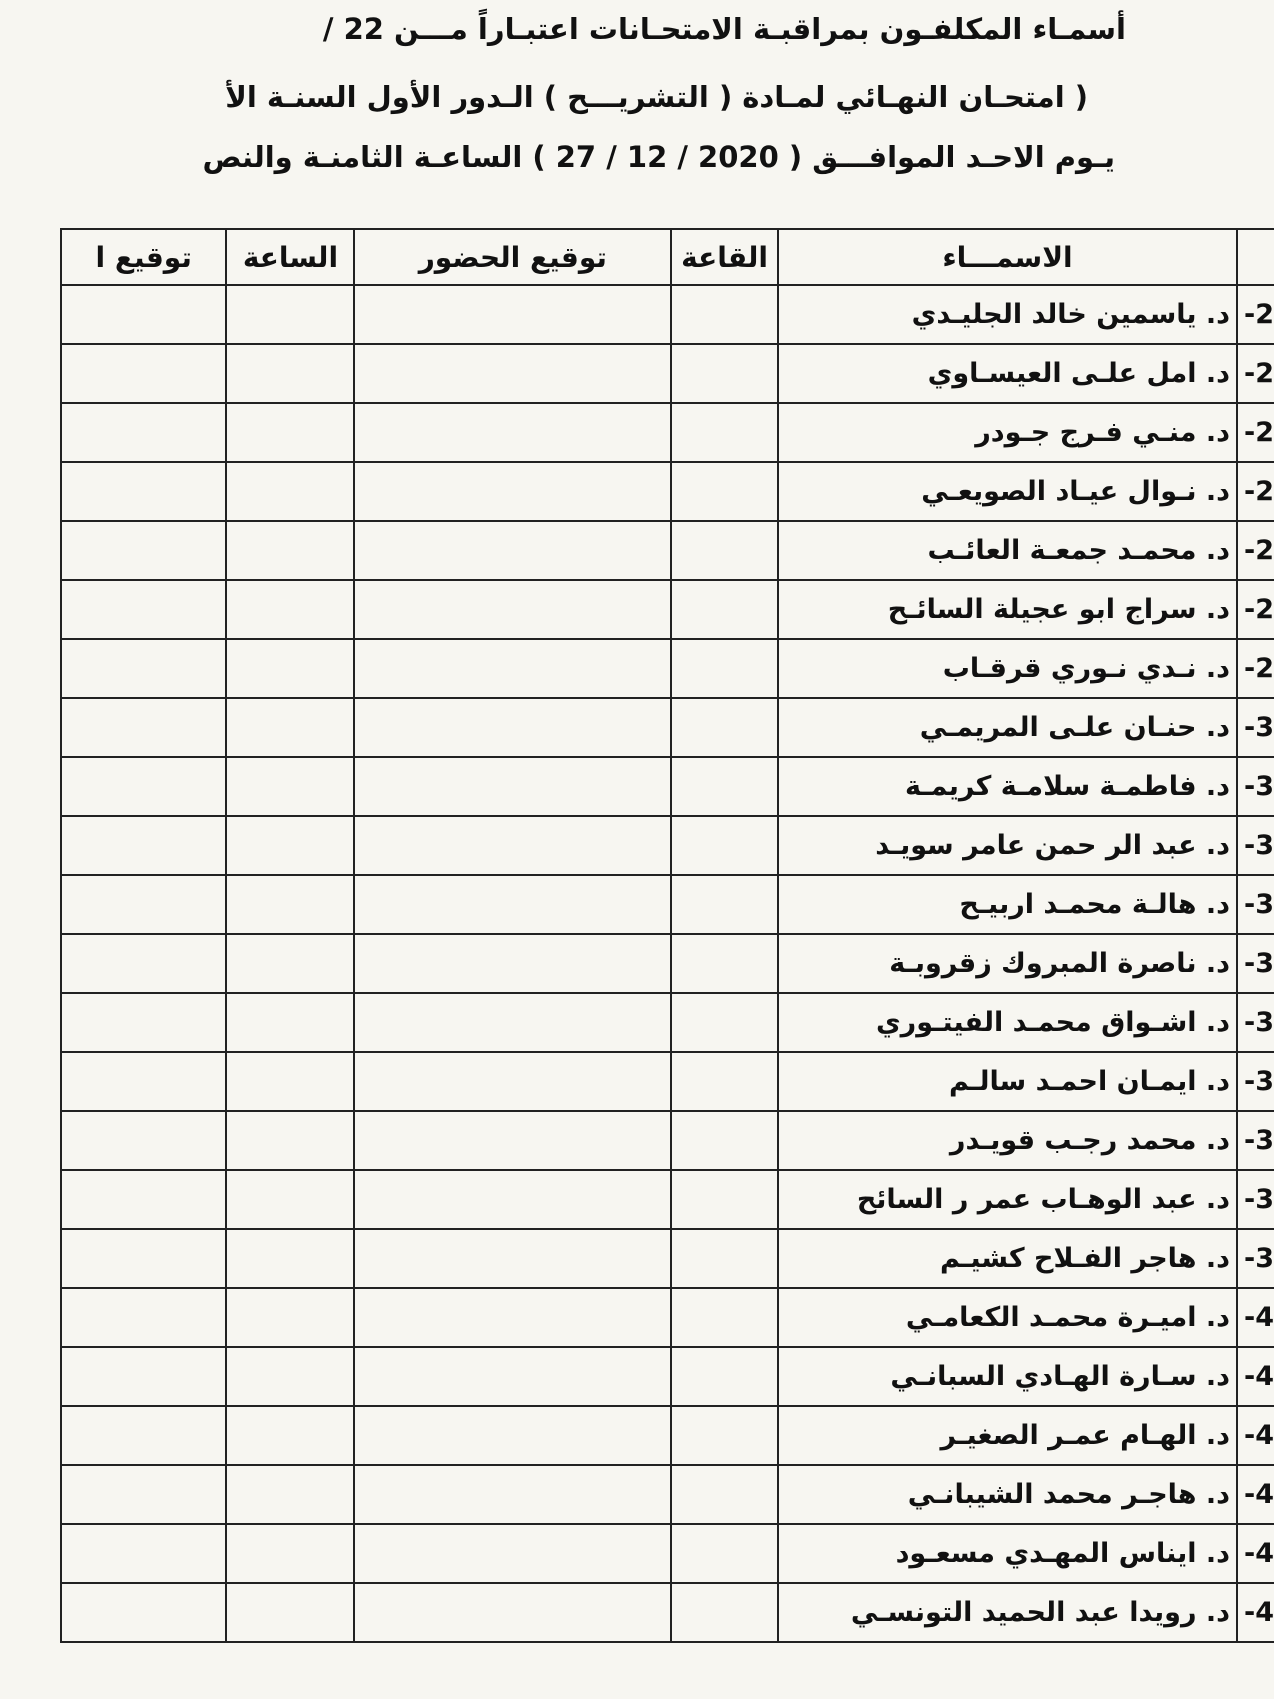 Image resolution: width=1274 pixels, height=1699 pixels. I want to click on table-row: -3 د. عبد الوهـاب عمر ر السائح, so click(666, 1199).